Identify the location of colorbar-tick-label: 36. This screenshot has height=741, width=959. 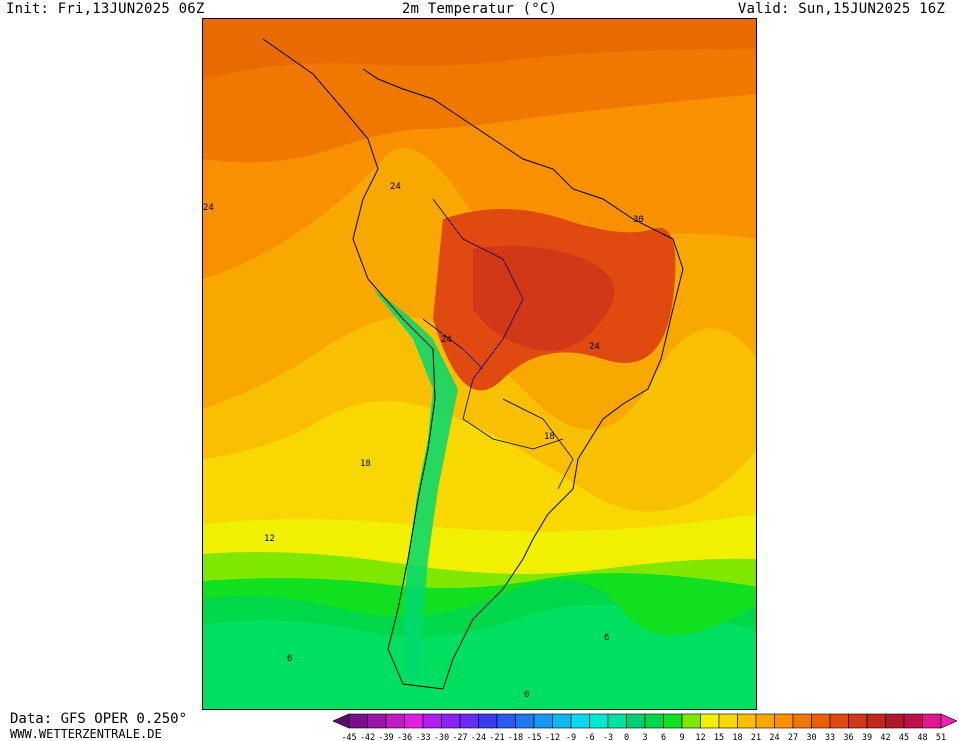
(848, 737).